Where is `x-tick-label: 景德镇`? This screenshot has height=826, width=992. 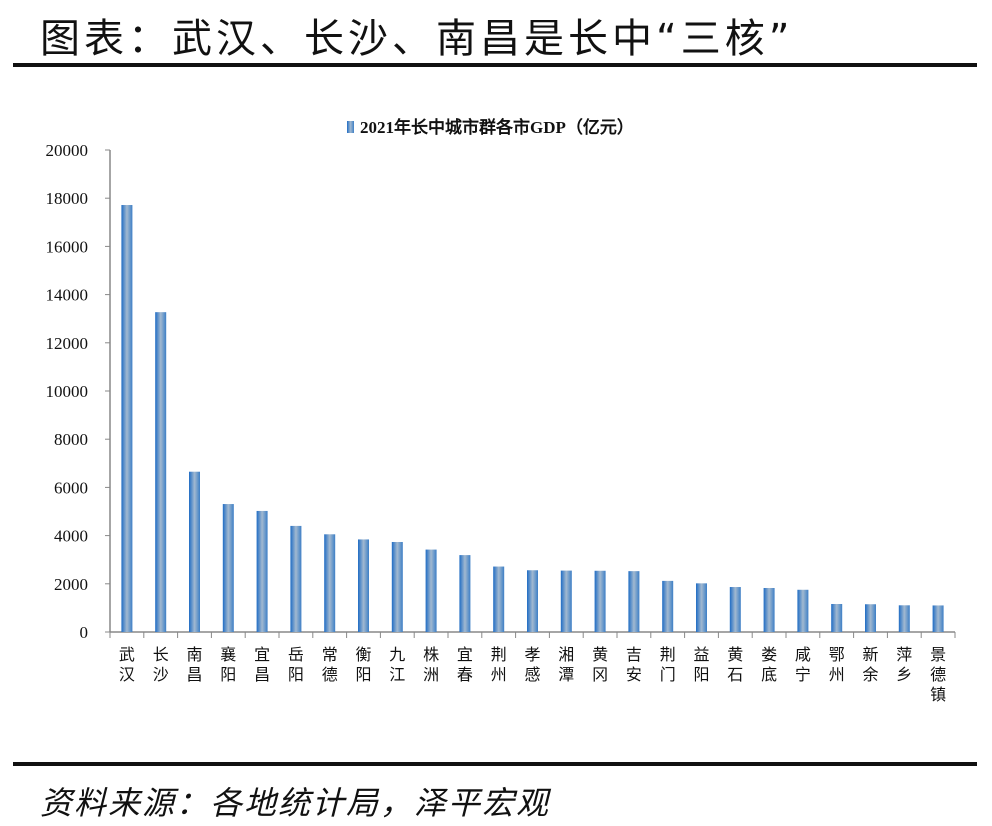
x-tick-label: 景德镇 is located at coordinates (938, 675).